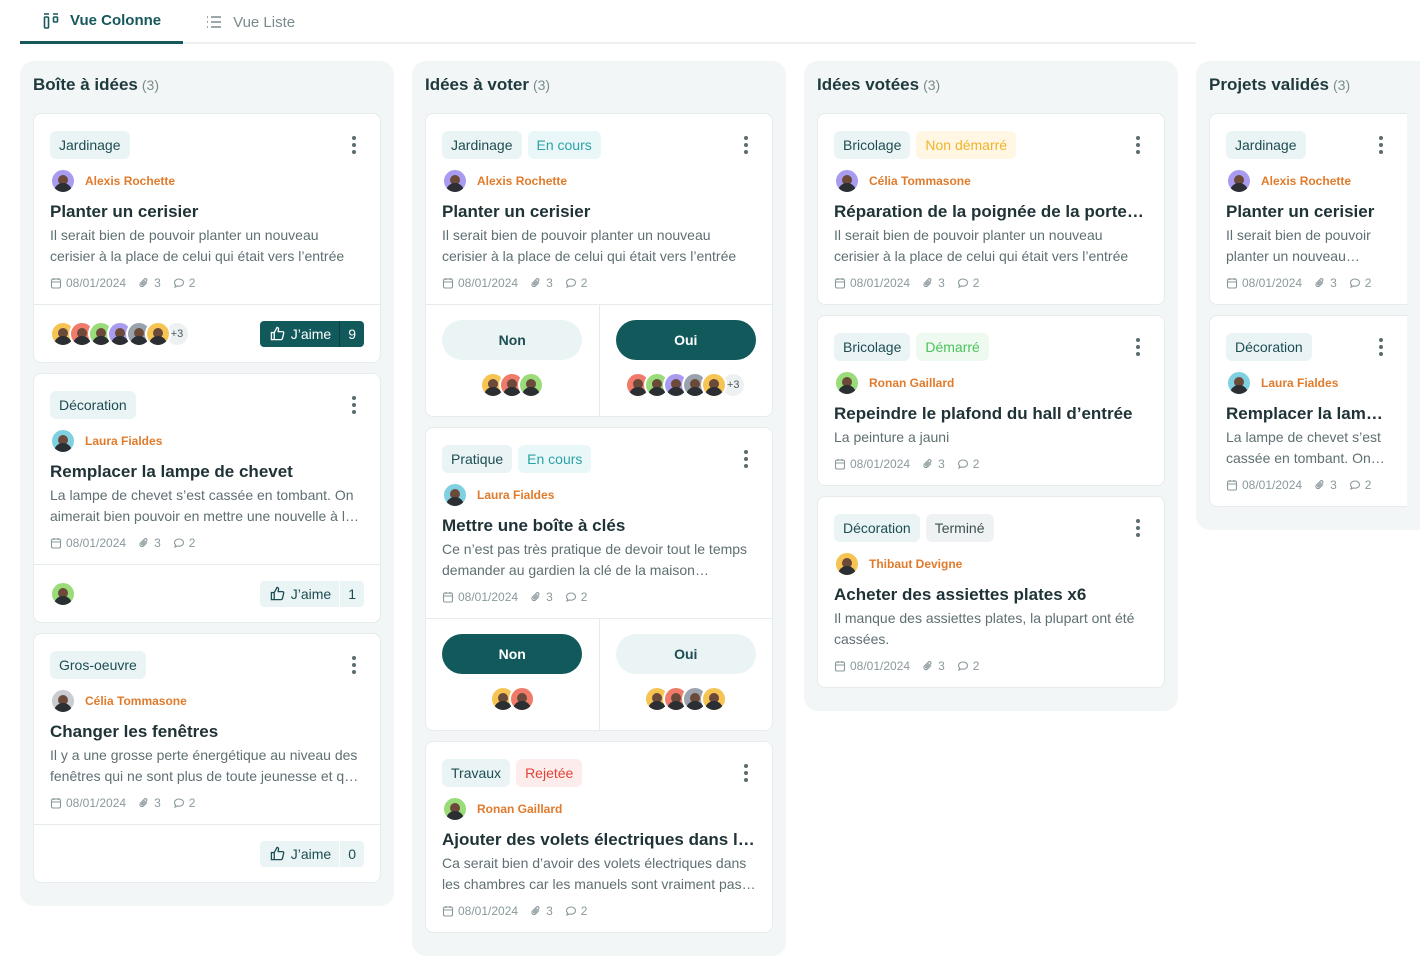 This screenshot has height=956, width=1425. Describe the element at coordinates (912, 383) in the screenshot. I see `author-name: Ronan Gaillard` at that location.